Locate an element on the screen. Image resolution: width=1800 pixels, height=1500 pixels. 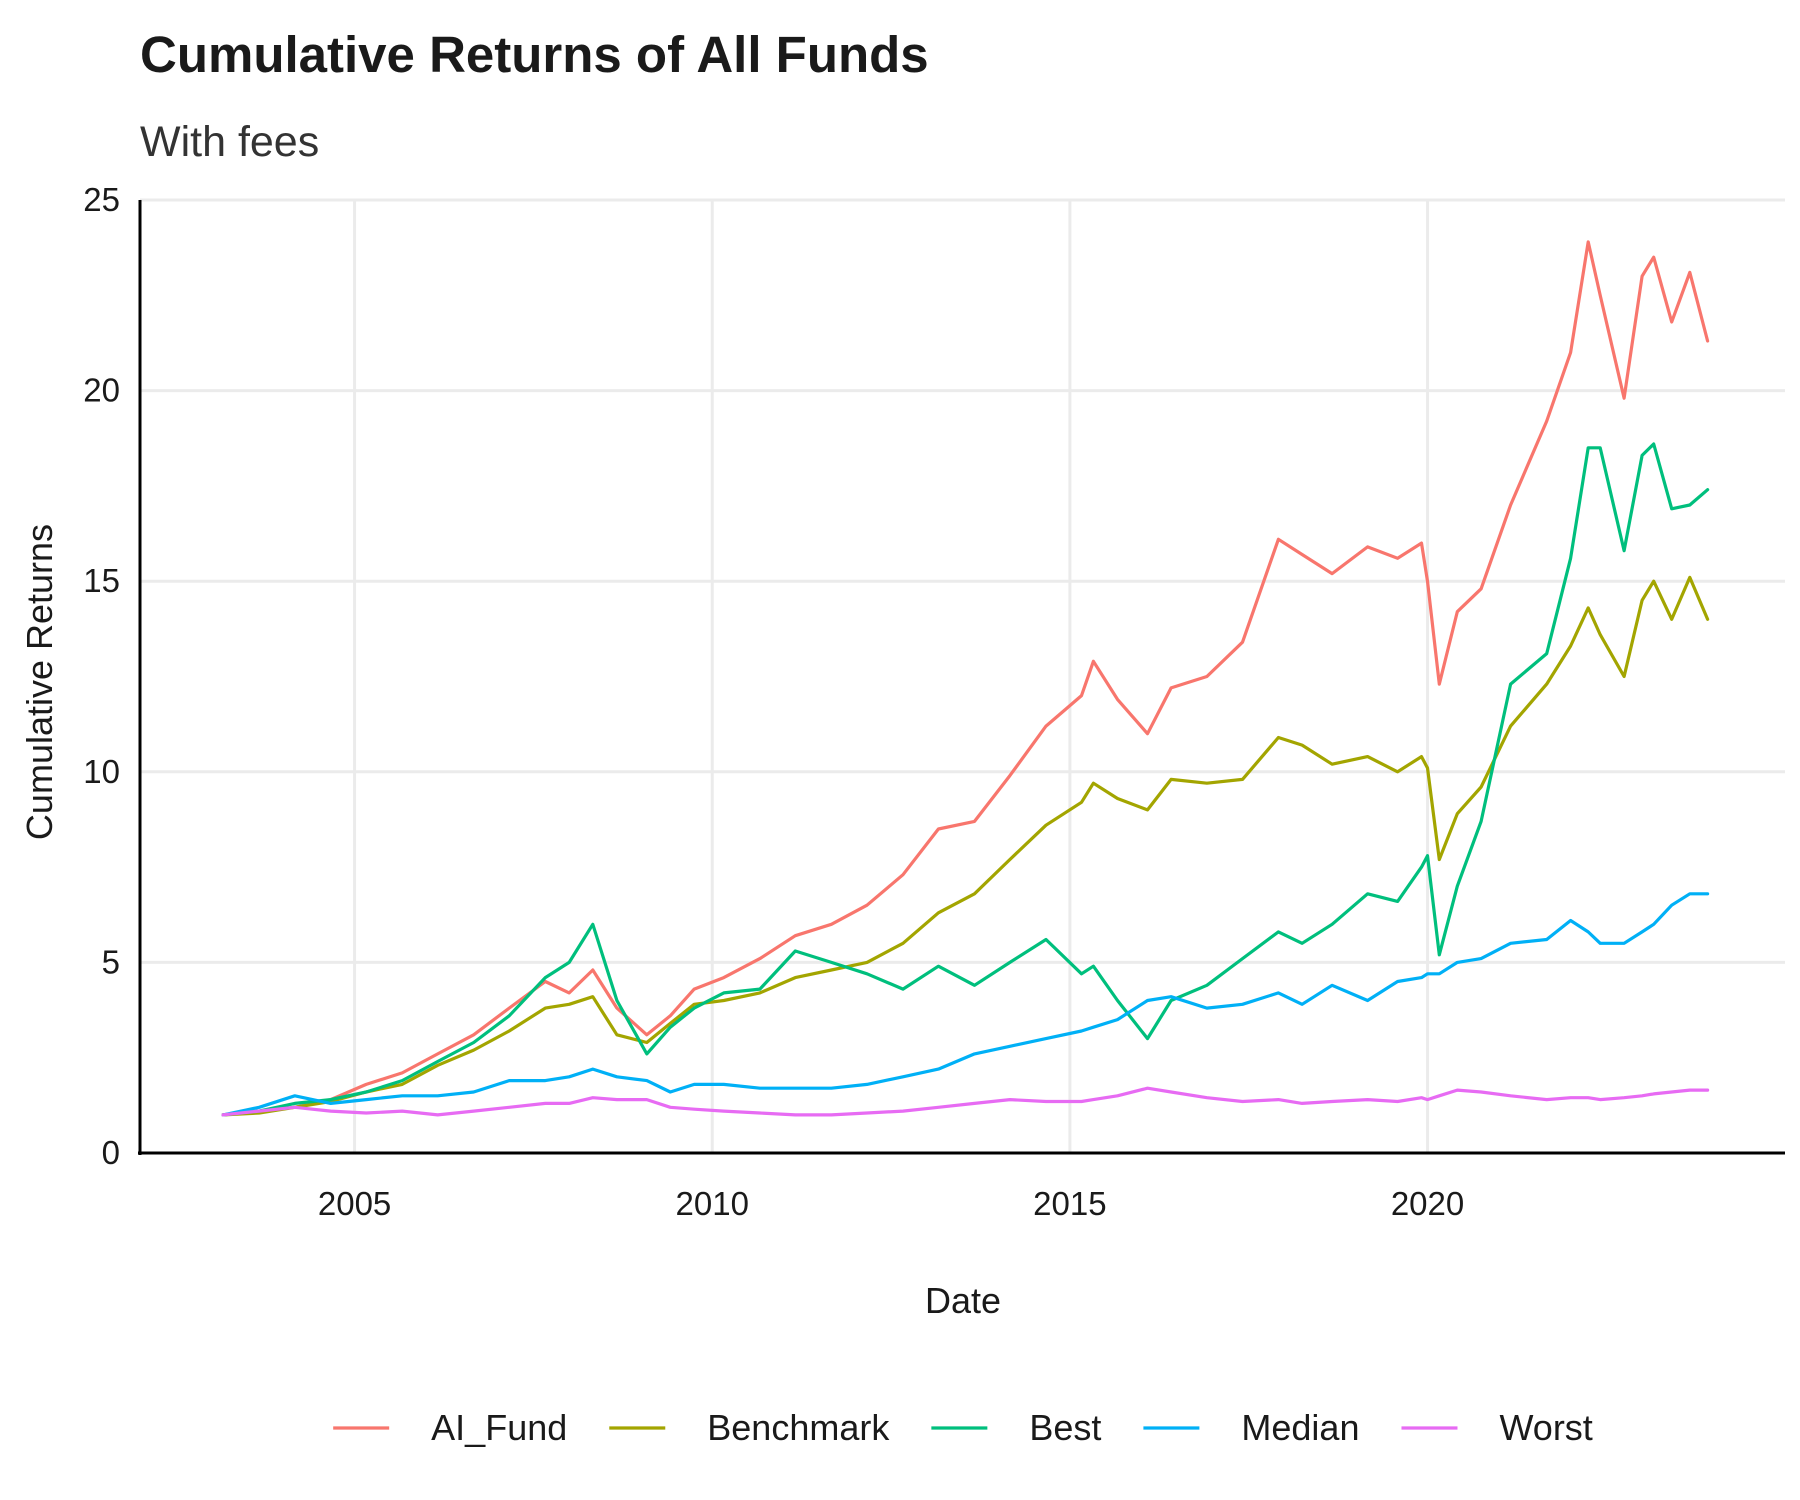
x-tick-label-0: 2005 is located at coordinates (354, 1203).